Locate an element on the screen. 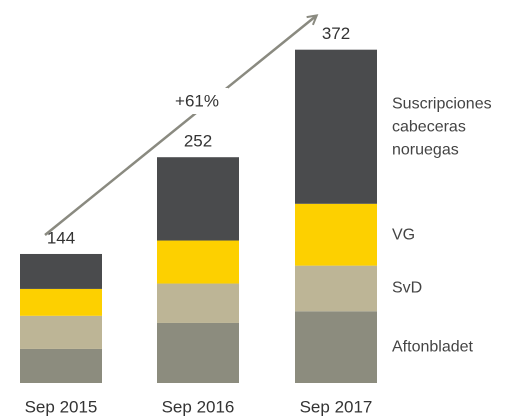  legend-label: Aftonbladet is located at coordinates (432, 347).